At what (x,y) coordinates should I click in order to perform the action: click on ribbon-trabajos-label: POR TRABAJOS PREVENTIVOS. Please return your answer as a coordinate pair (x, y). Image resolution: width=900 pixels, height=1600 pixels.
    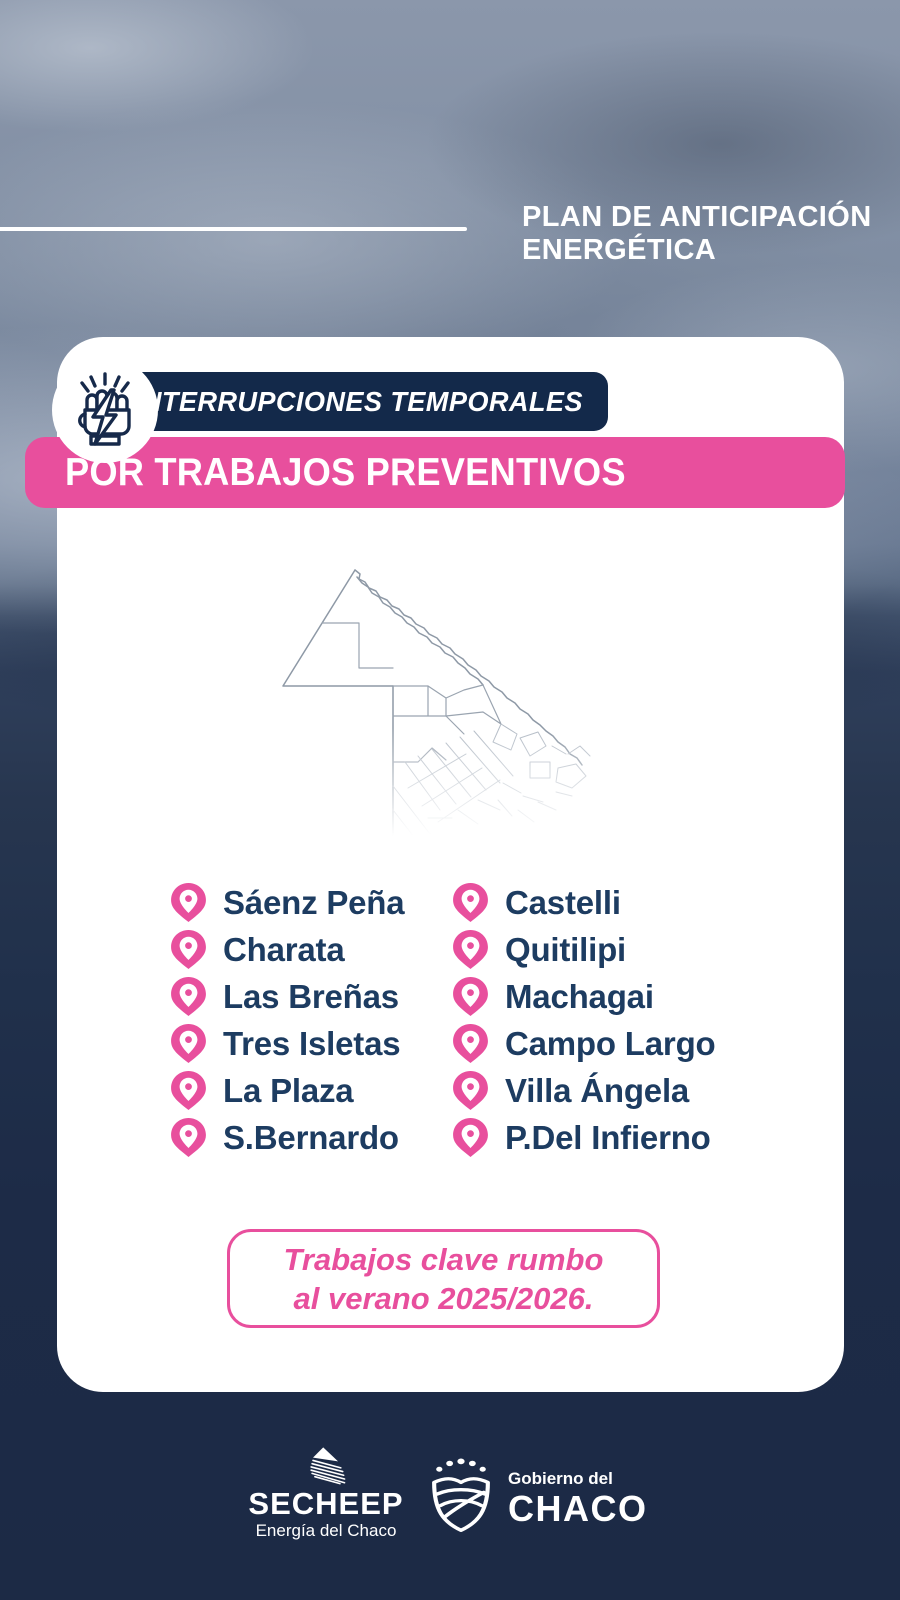
    Looking at the image, I should click on (345, 472).